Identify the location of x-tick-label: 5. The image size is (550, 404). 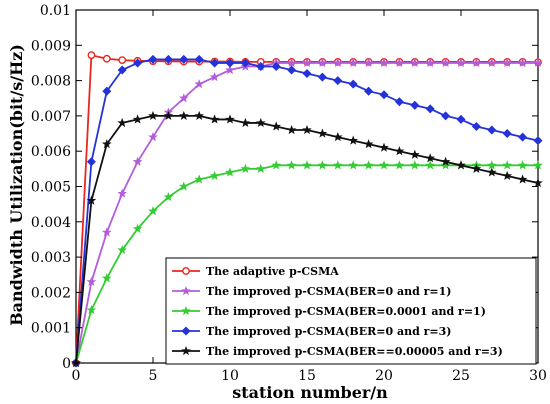
(153, 376).